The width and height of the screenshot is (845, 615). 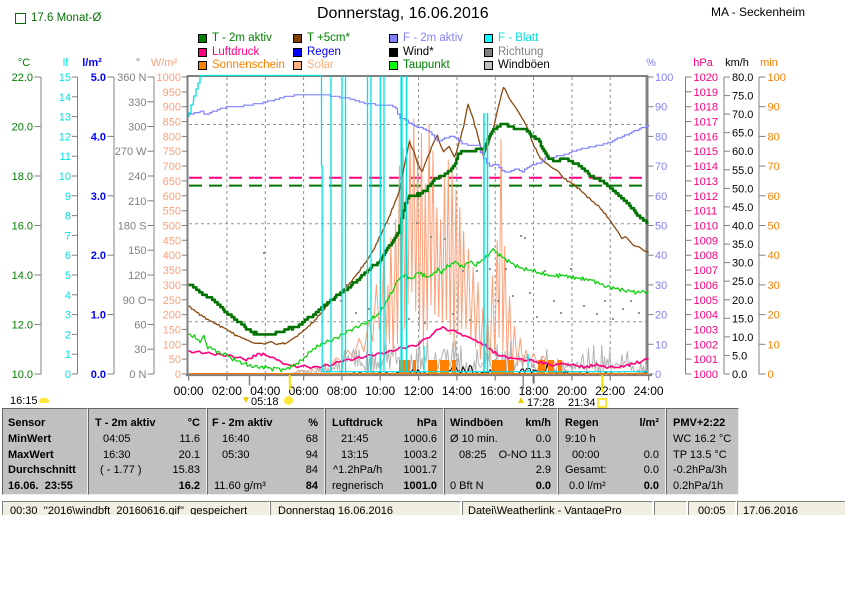 I want to click on svg-text: 11, so click(x=65, y=157).